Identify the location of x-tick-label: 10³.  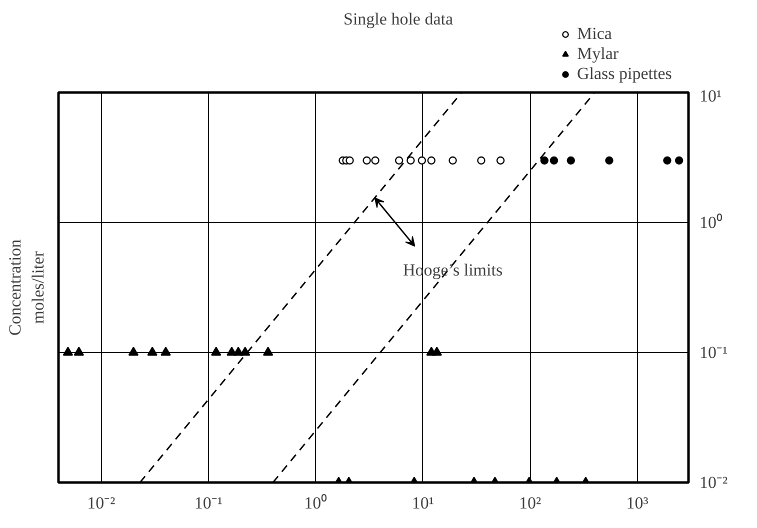
(637, 503).